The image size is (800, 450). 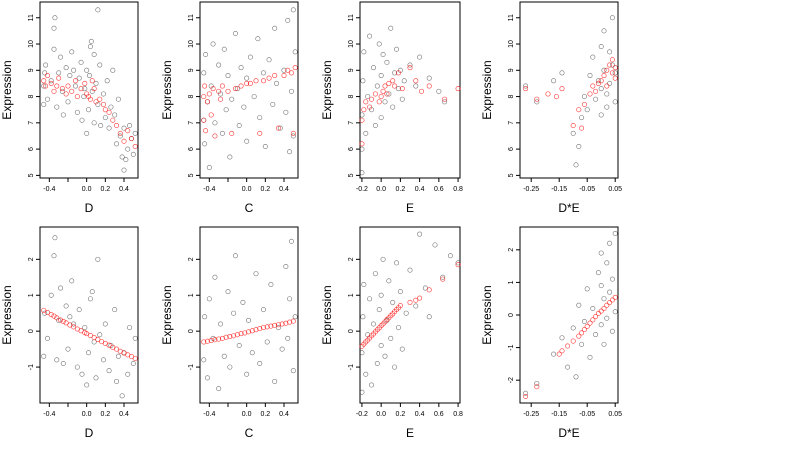 I want to click on x-tick-label: 0.2, so click(x=265, y=414).